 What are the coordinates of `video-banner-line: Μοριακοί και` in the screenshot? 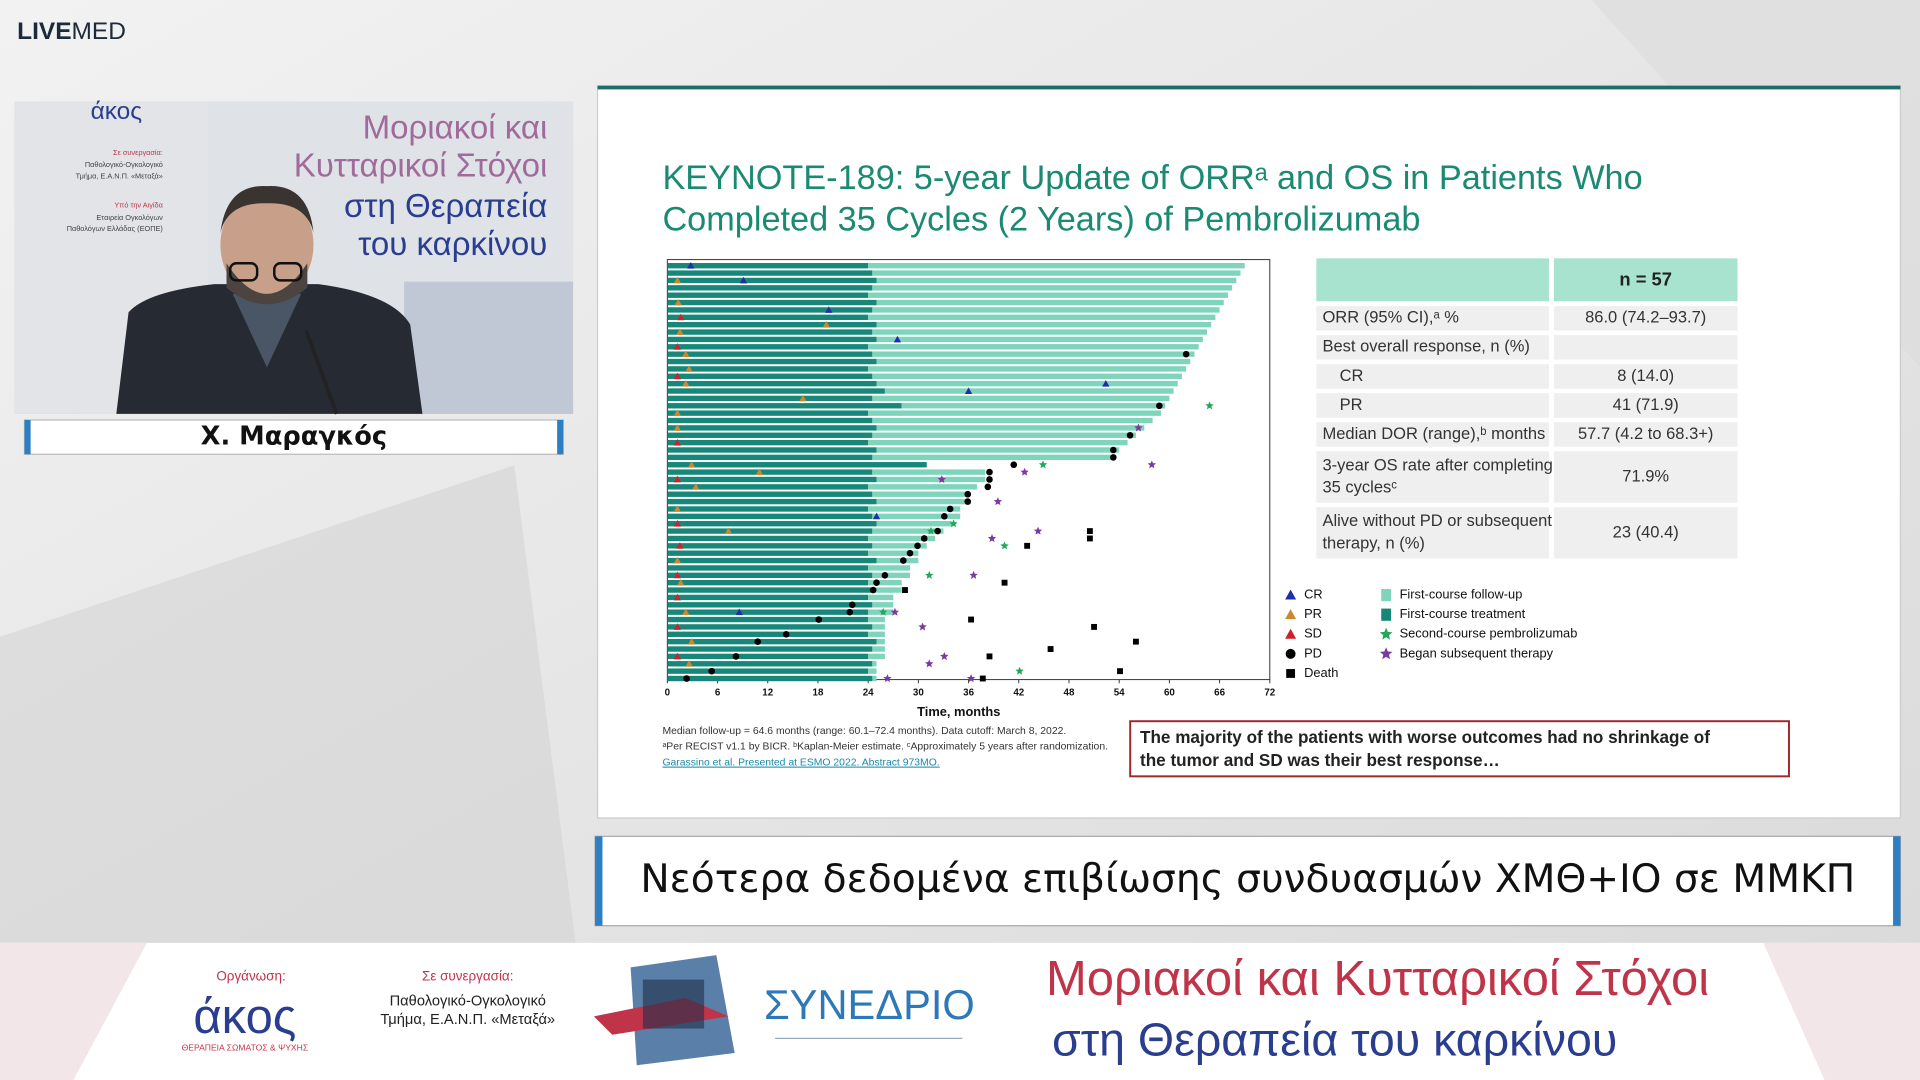 It's located at (455, 128).